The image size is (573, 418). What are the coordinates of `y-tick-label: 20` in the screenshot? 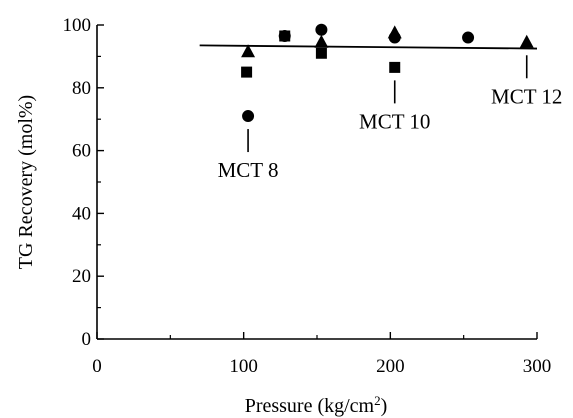 It's located at (81, 276).